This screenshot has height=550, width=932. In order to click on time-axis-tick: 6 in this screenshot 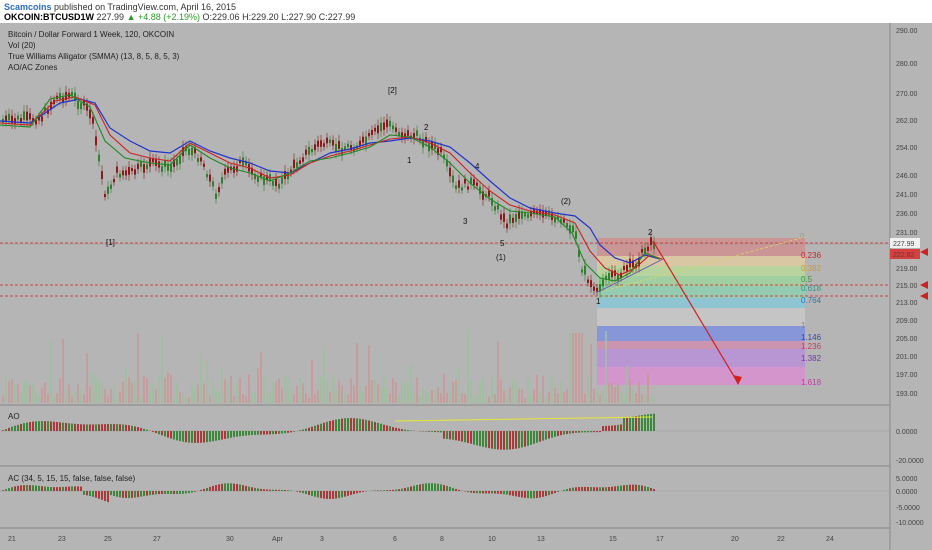, I will do `click(395, 539)`.